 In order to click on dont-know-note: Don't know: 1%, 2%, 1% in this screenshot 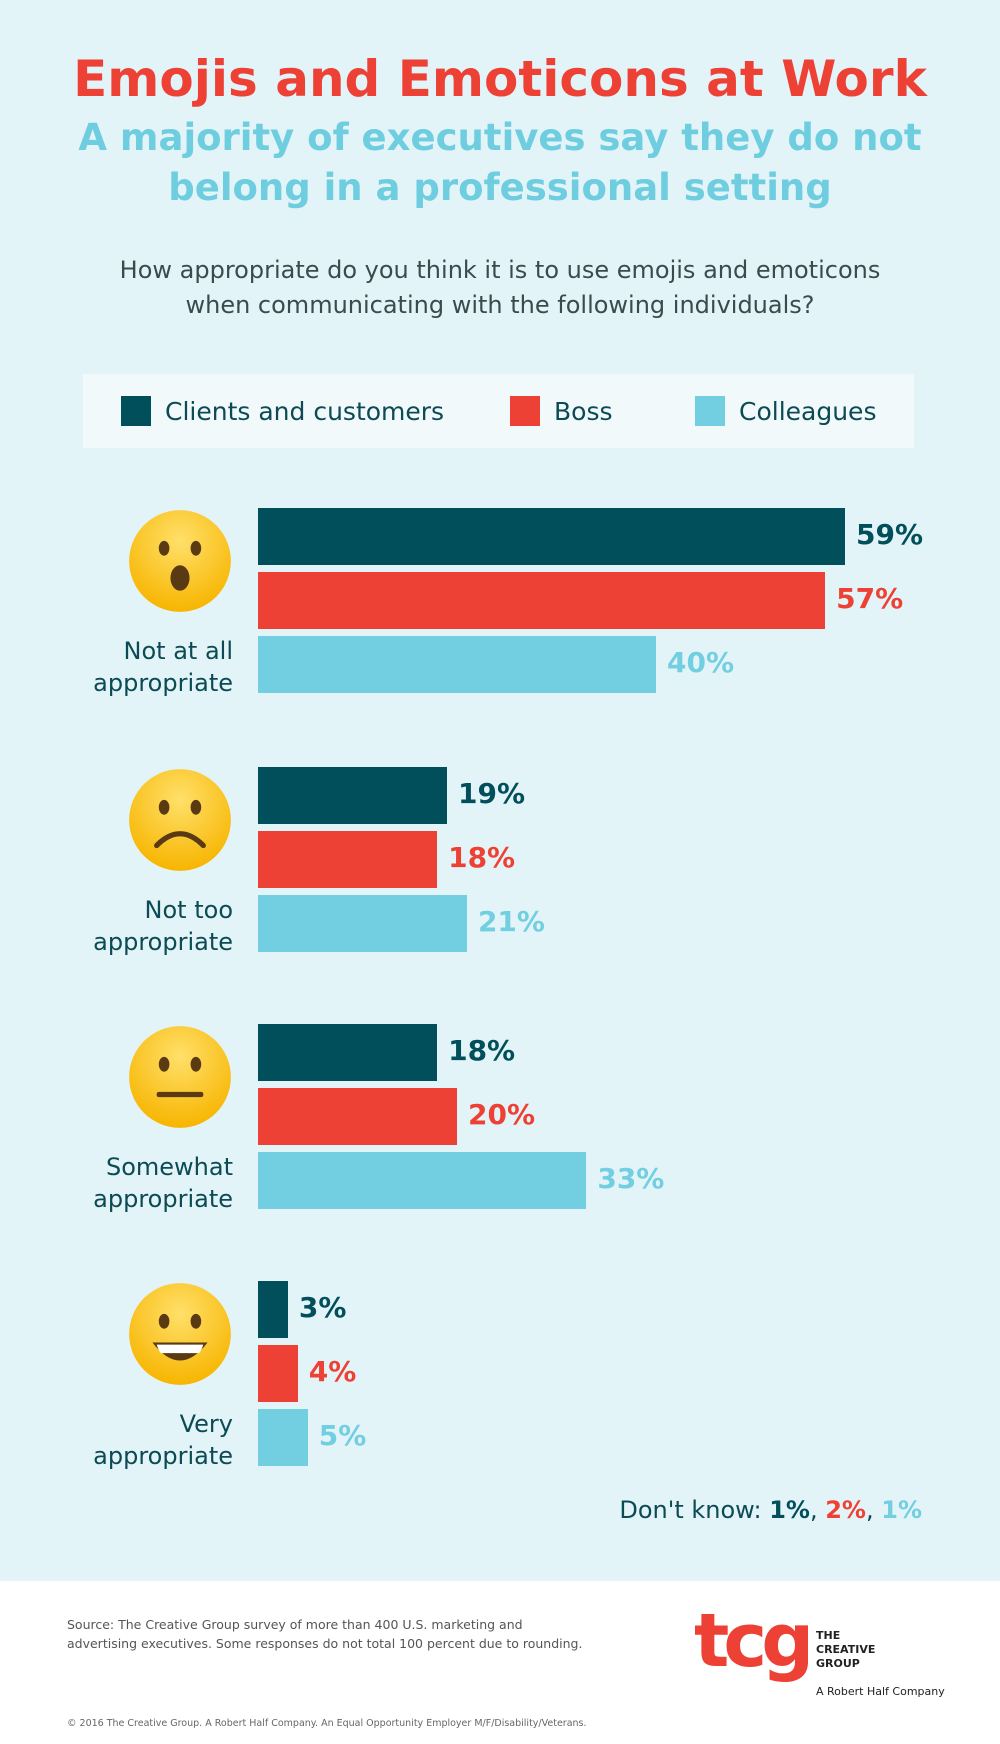, I will do `click(770, 1510)`.